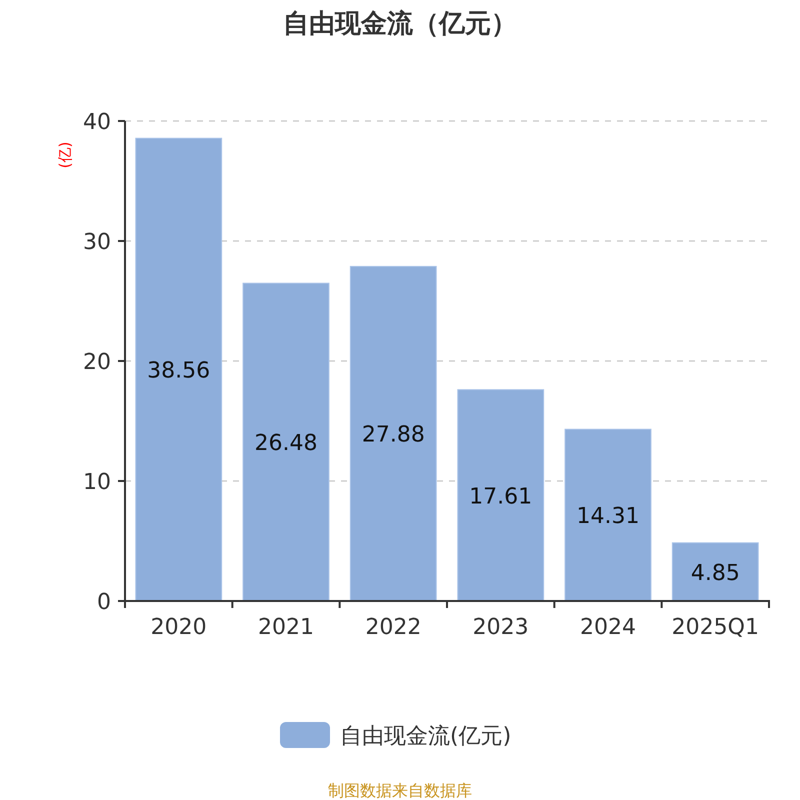 The width and height of the screenshot is (800, 800). Describe the element at coordinates (715, 627) in the screenshot. I see `x-tick-label: 2025Q1` at that location.